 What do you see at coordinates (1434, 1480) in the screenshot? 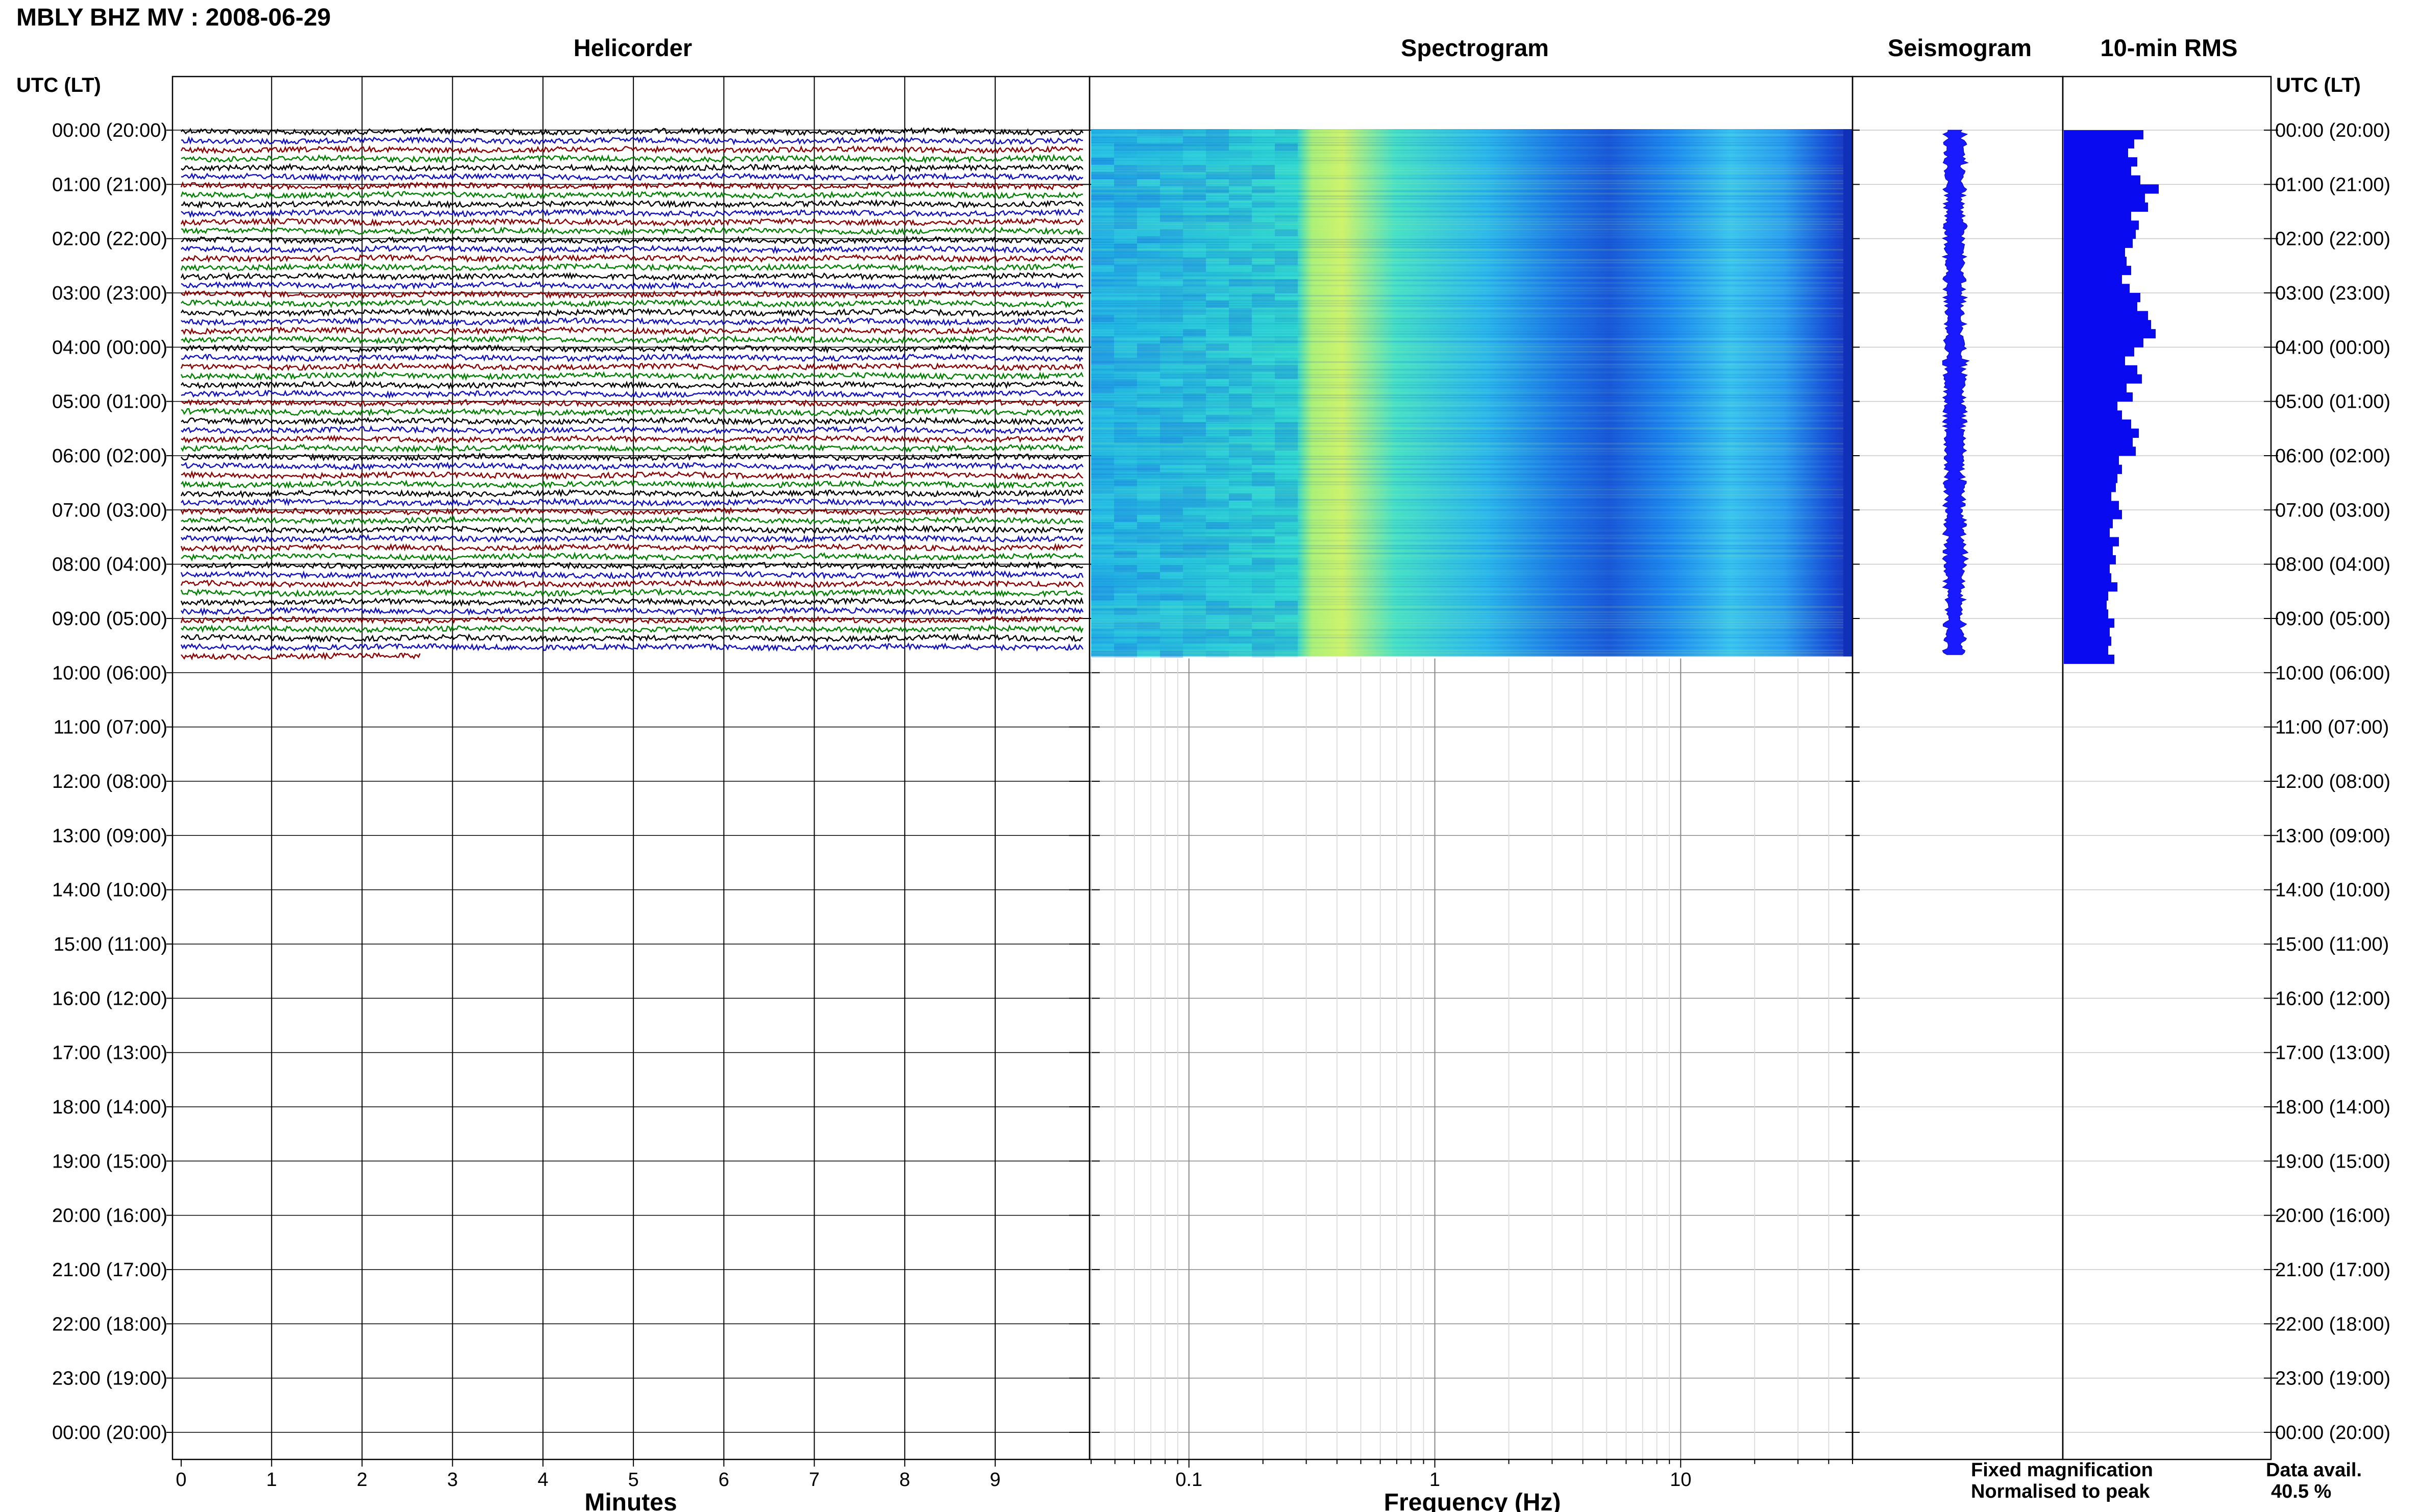
I see `spectrogram-xtick-label: 1` at bounding box center [1434, 1480].